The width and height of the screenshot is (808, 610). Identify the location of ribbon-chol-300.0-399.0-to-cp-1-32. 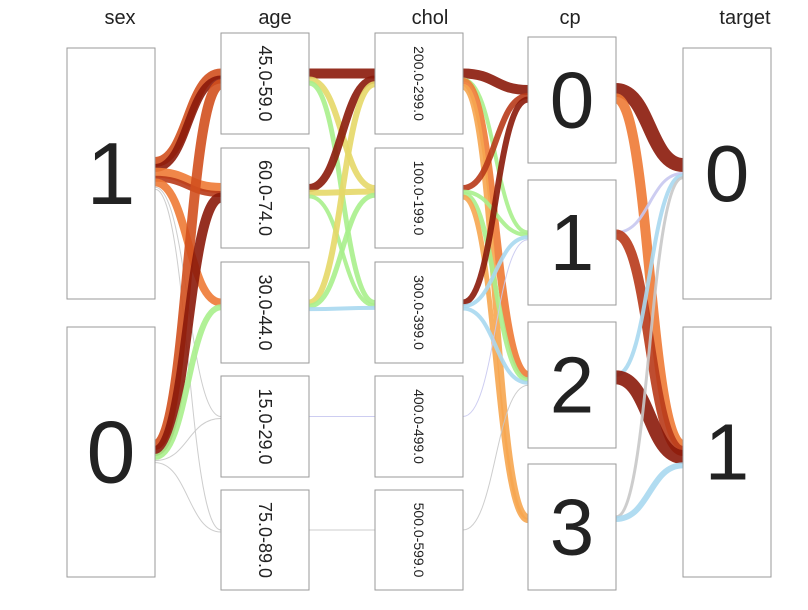
(495, 272).